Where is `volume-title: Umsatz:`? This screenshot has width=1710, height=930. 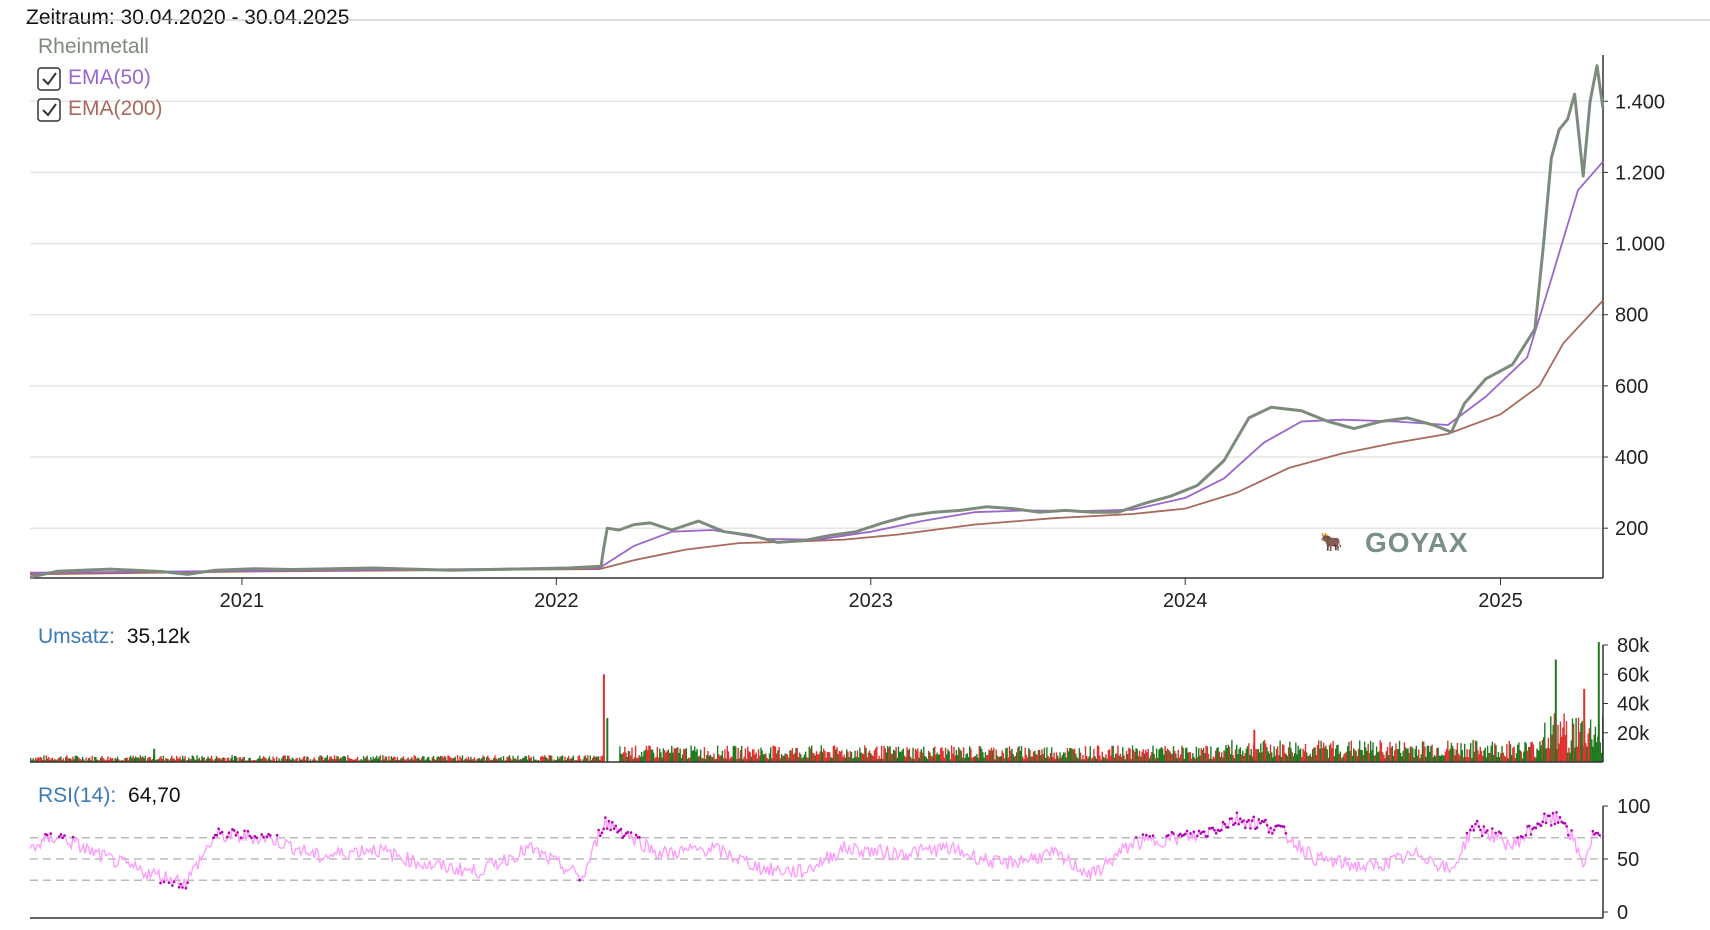
volume-title: Umsatz: is located at coordinates (76, 636).